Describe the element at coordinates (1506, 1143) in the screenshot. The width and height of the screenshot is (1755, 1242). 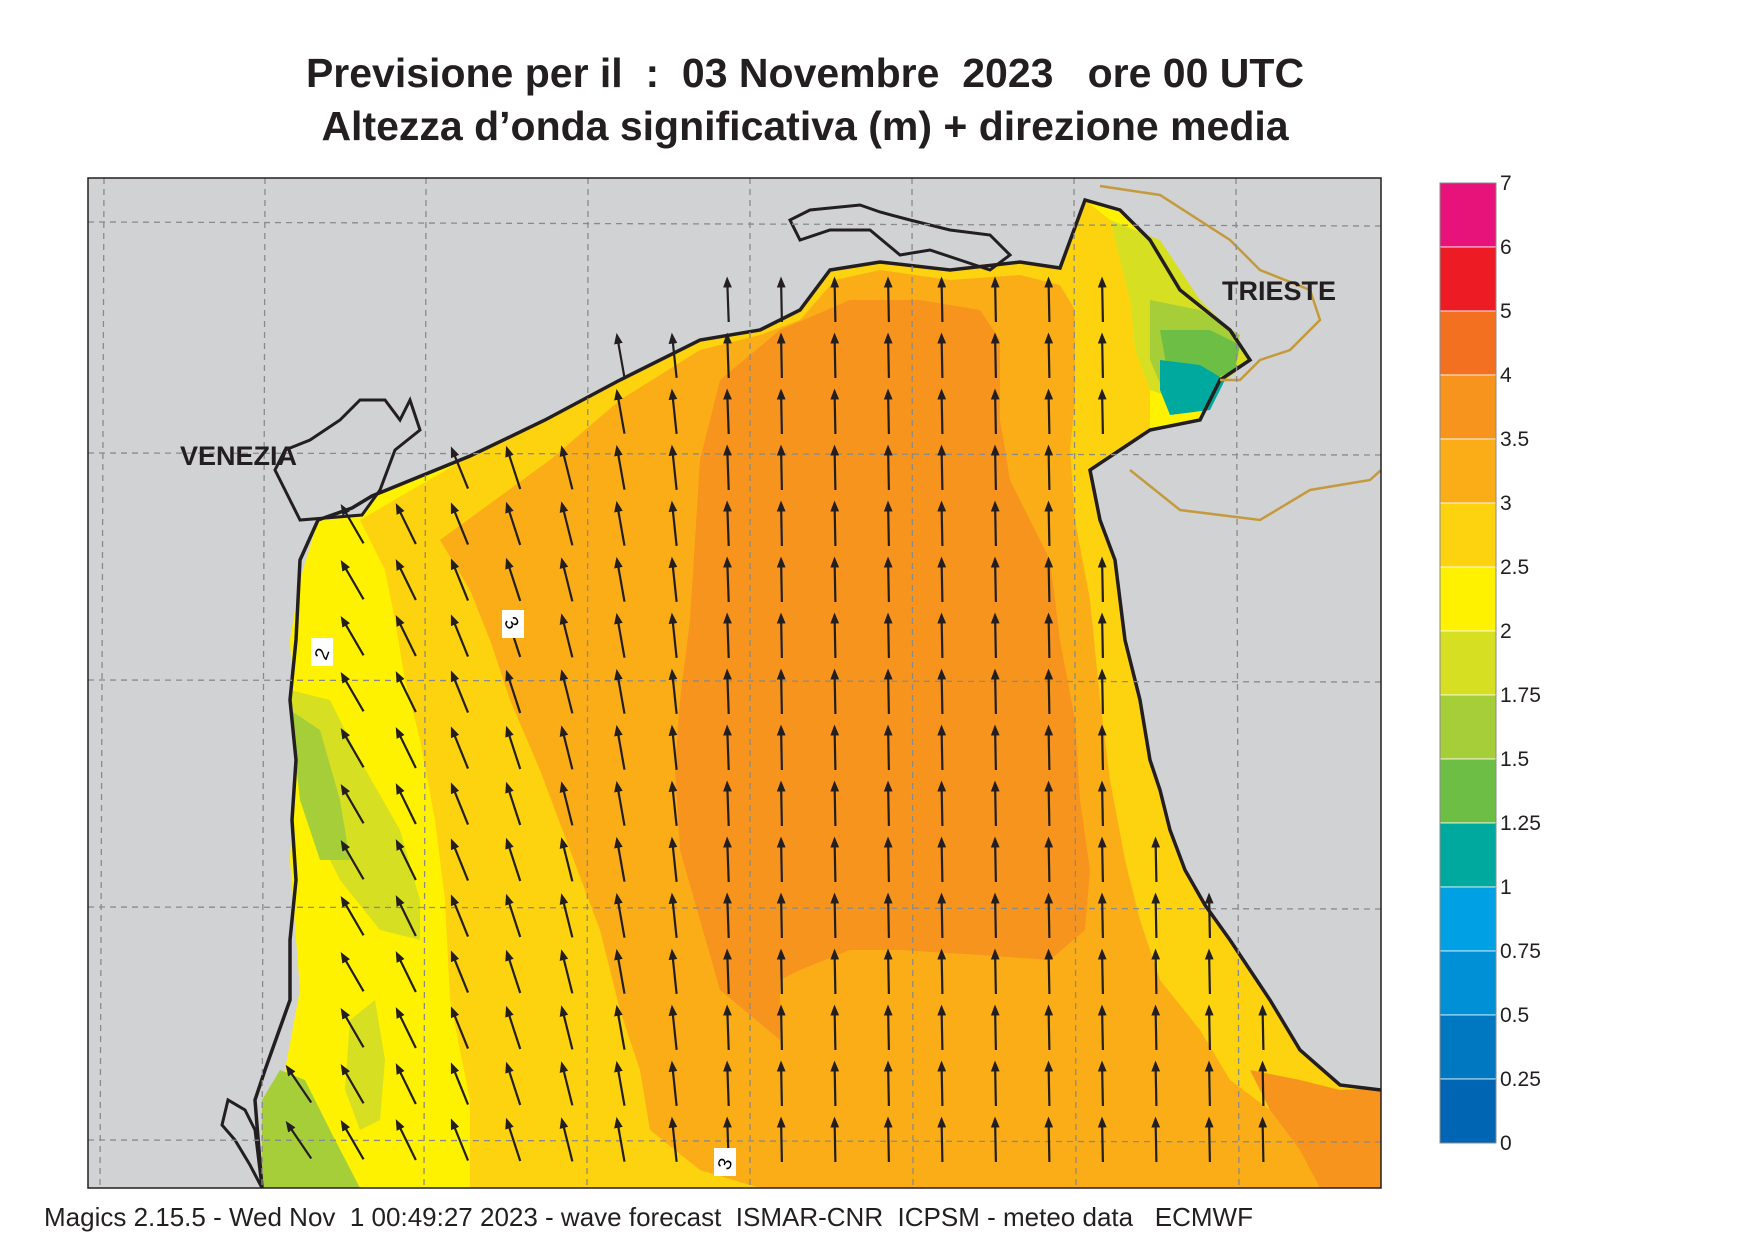
I see `legend-label: 0` at that location.